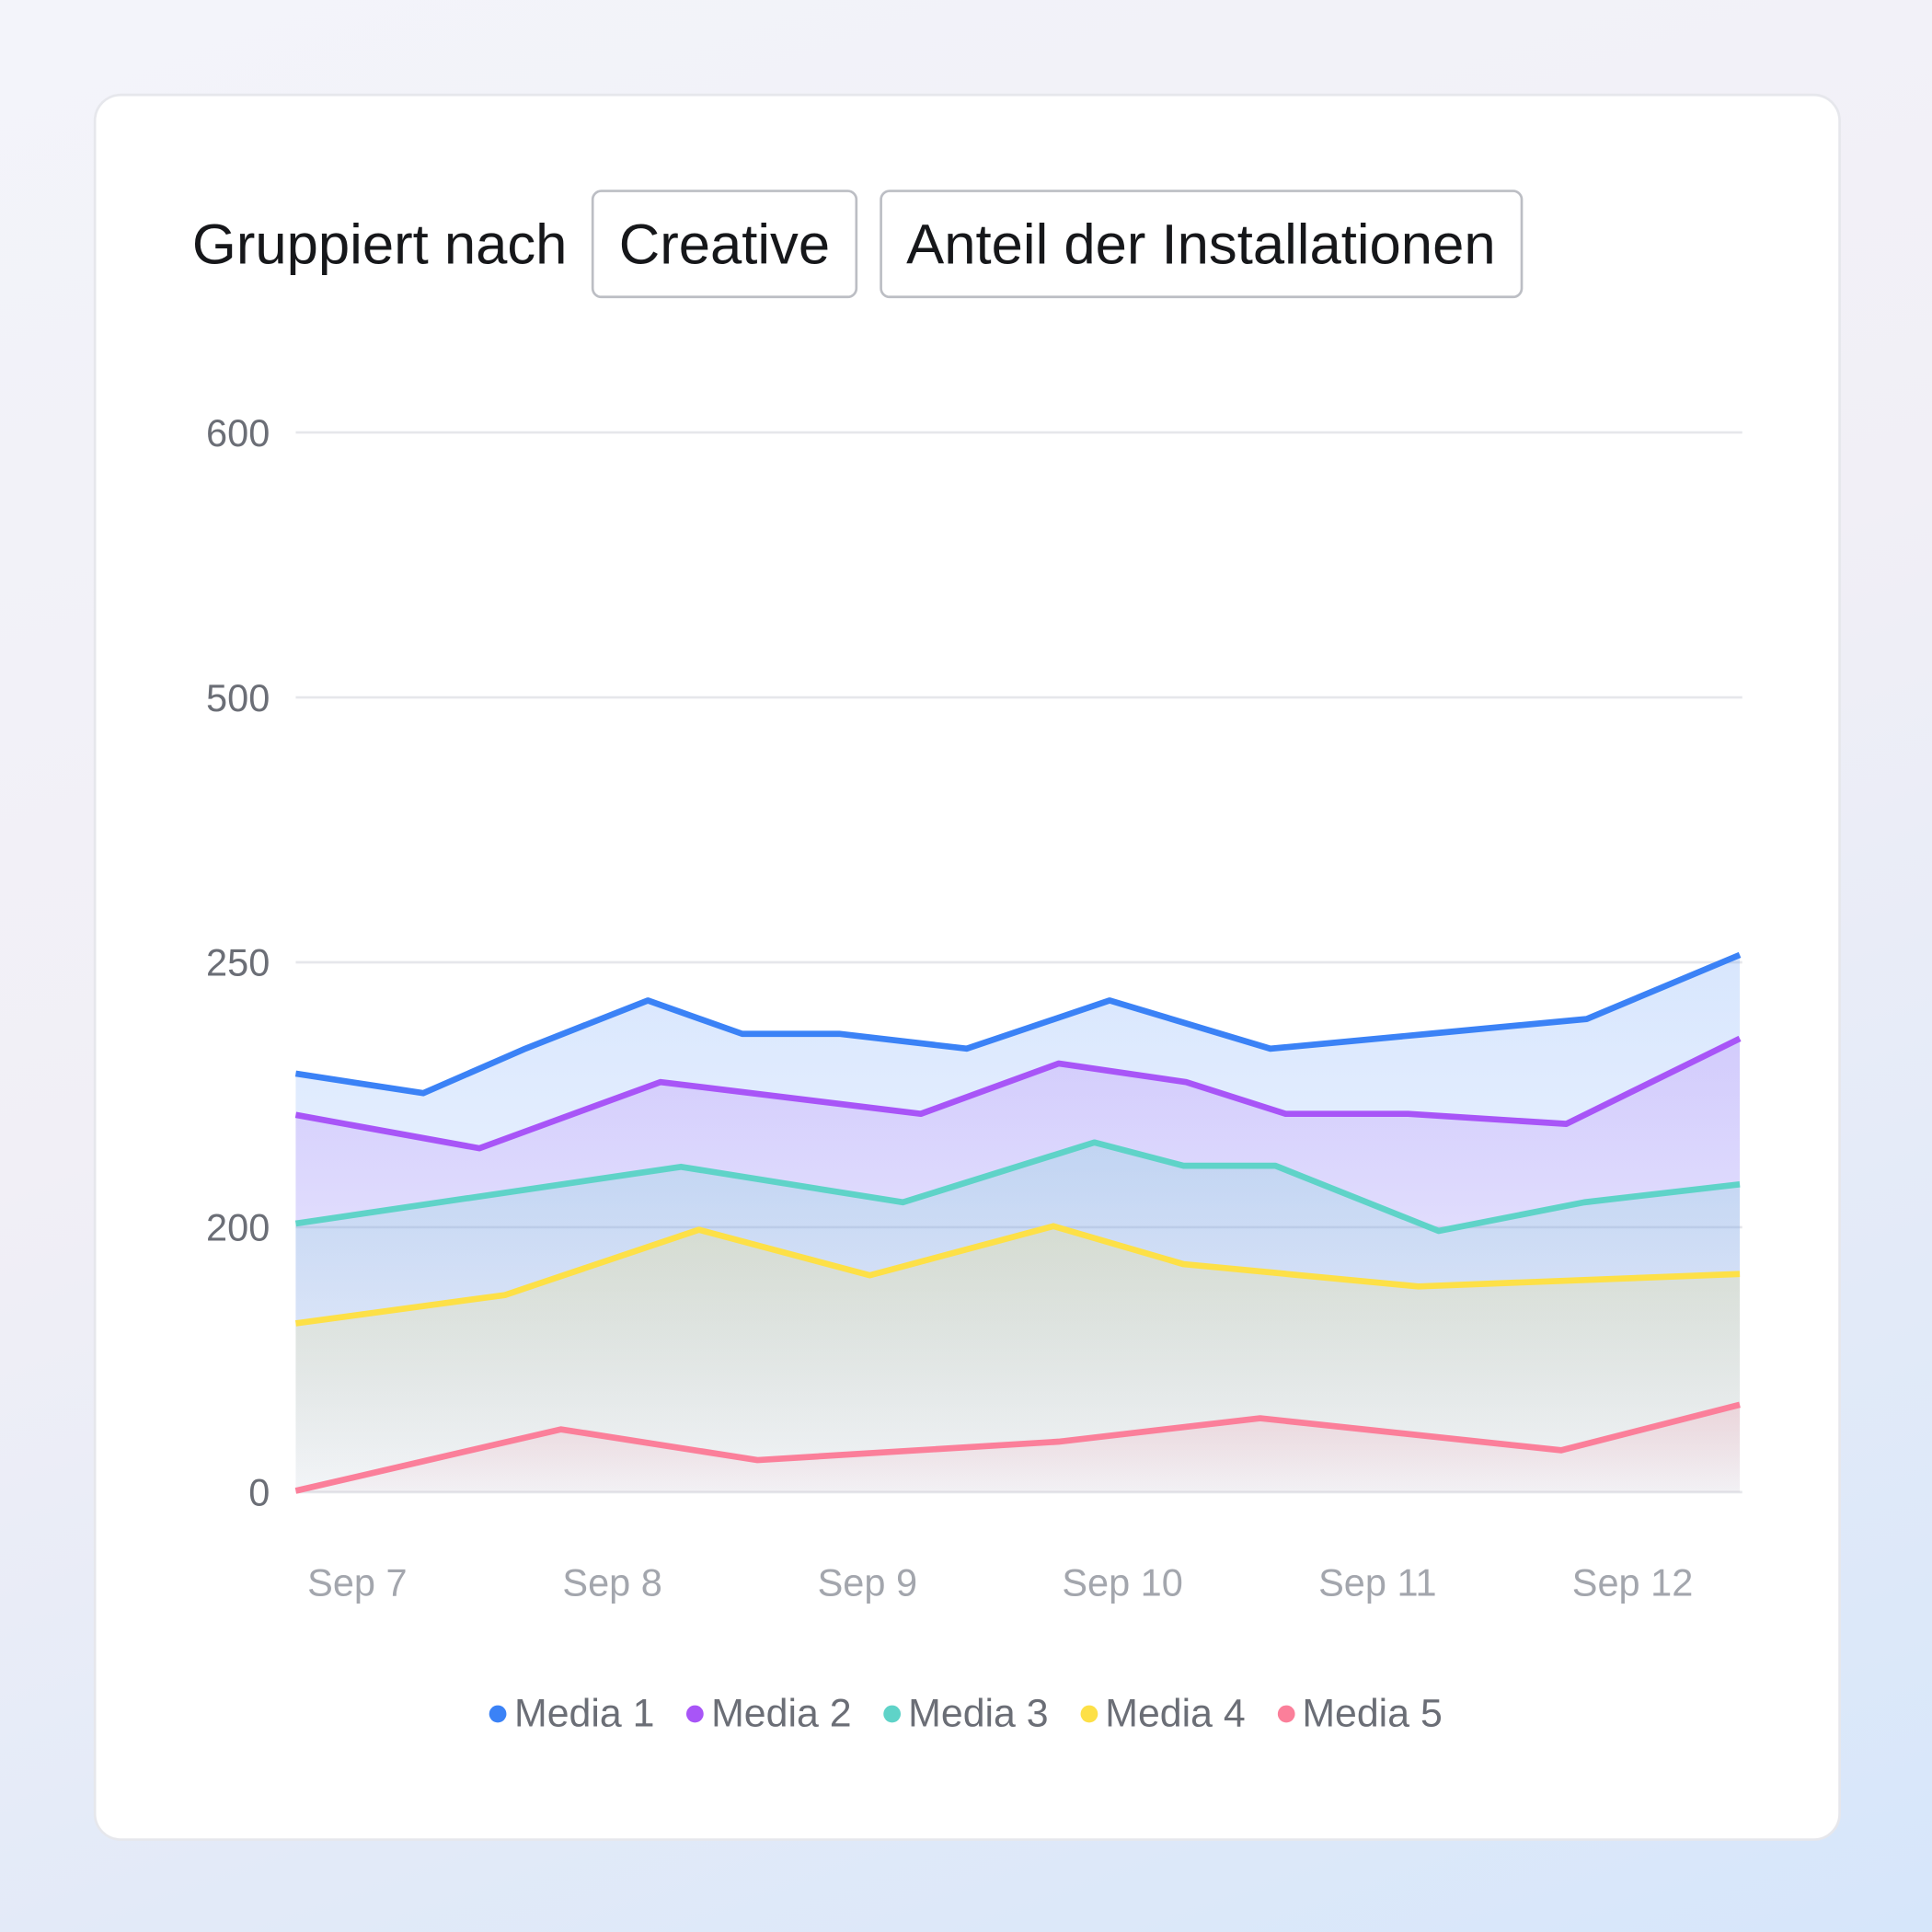 The height and width of the screenshot is (1932, 1932). Describe the element at coordinates (781, 1712) in the screenshot. I see `legend-label: Media 2` at that location.